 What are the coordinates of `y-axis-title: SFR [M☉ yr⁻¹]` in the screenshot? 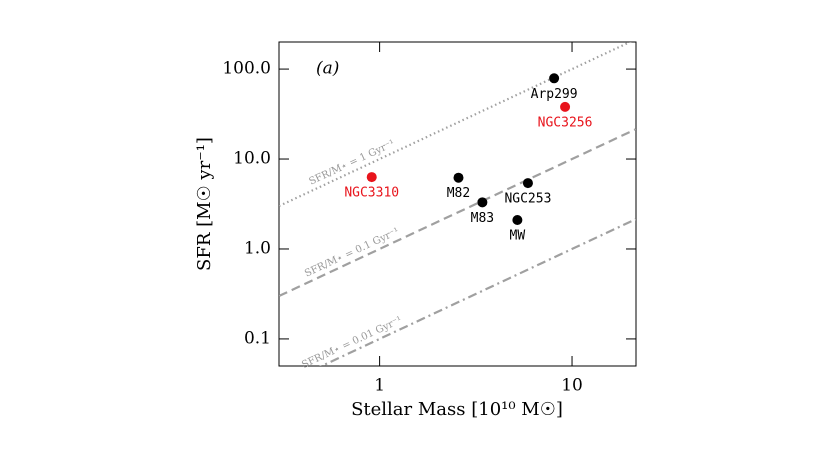 It's located at (204, 204).